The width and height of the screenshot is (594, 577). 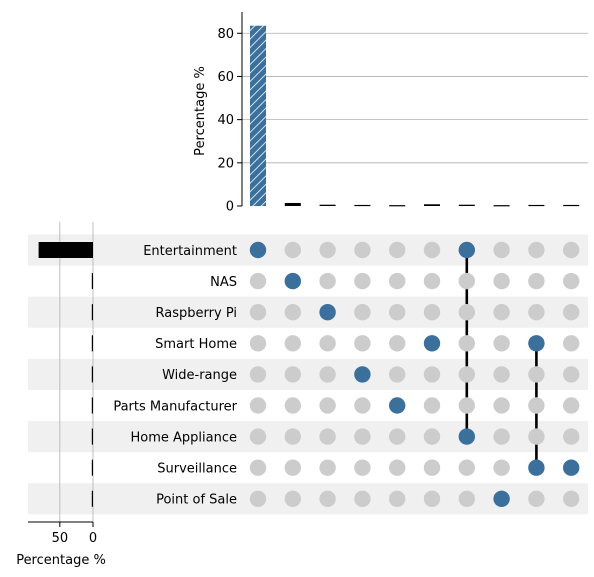 What do you see at coordinates (501, 405) in the screenshot?
I see `dot-8-parts-manufacturer` at bounding box center [501, 405].